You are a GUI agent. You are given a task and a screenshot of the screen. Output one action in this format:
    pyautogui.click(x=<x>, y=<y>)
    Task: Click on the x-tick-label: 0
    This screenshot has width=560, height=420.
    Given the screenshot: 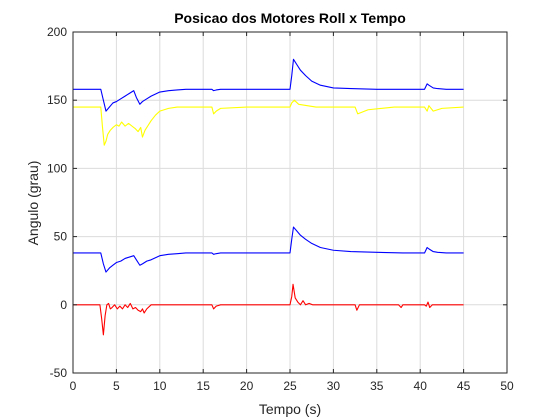 What is the action you would take?
    pyautogui.click(x=73, y=386)
    